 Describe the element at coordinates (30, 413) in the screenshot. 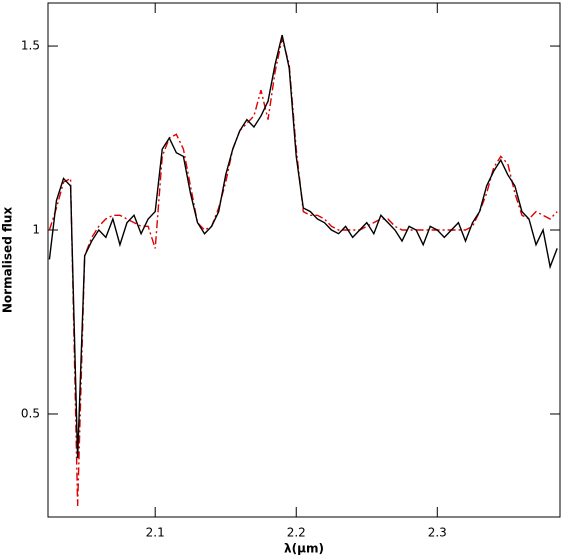

I see `y-tick-label: 0.5` at that location.